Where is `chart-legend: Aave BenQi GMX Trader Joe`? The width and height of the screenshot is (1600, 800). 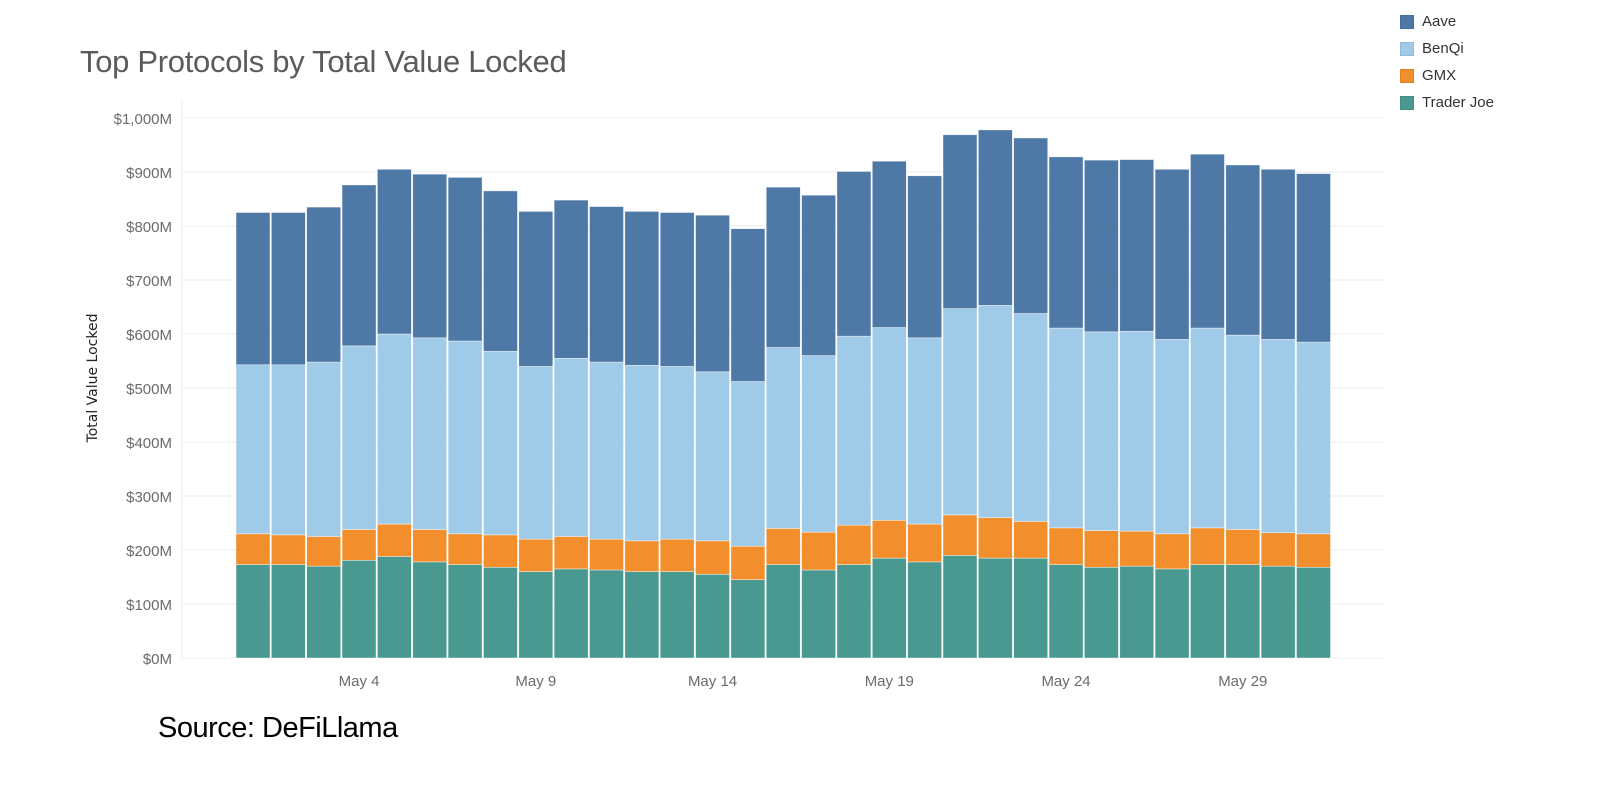
chart-legend: Aave BenQi GMX Trader Joe is located at coordinates (1447, 62).